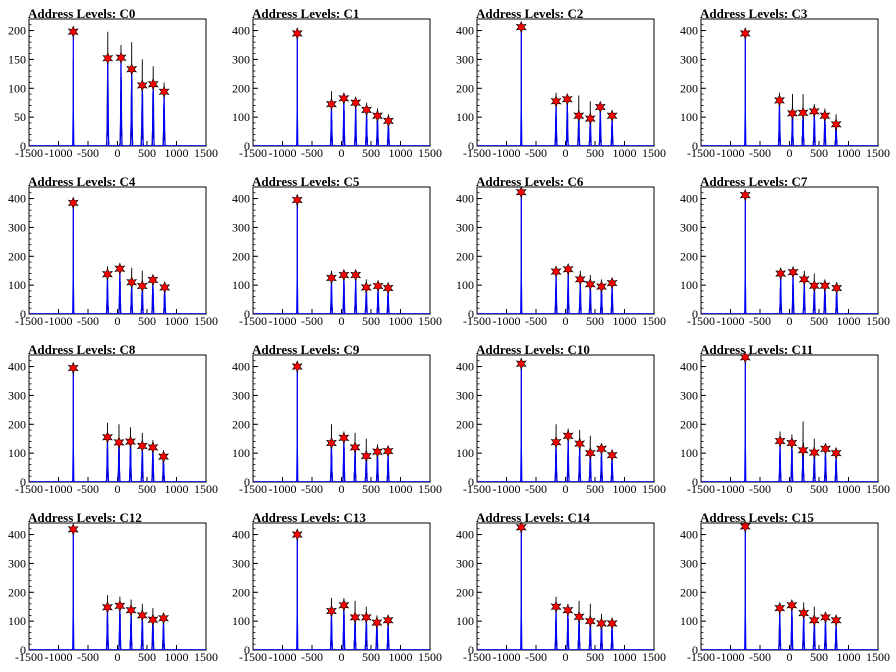 This screenshot has width=896, height=672. Describe the element at coordinates (17, 59) in the screenshot. I see `y-tick-label: 150` at that location.